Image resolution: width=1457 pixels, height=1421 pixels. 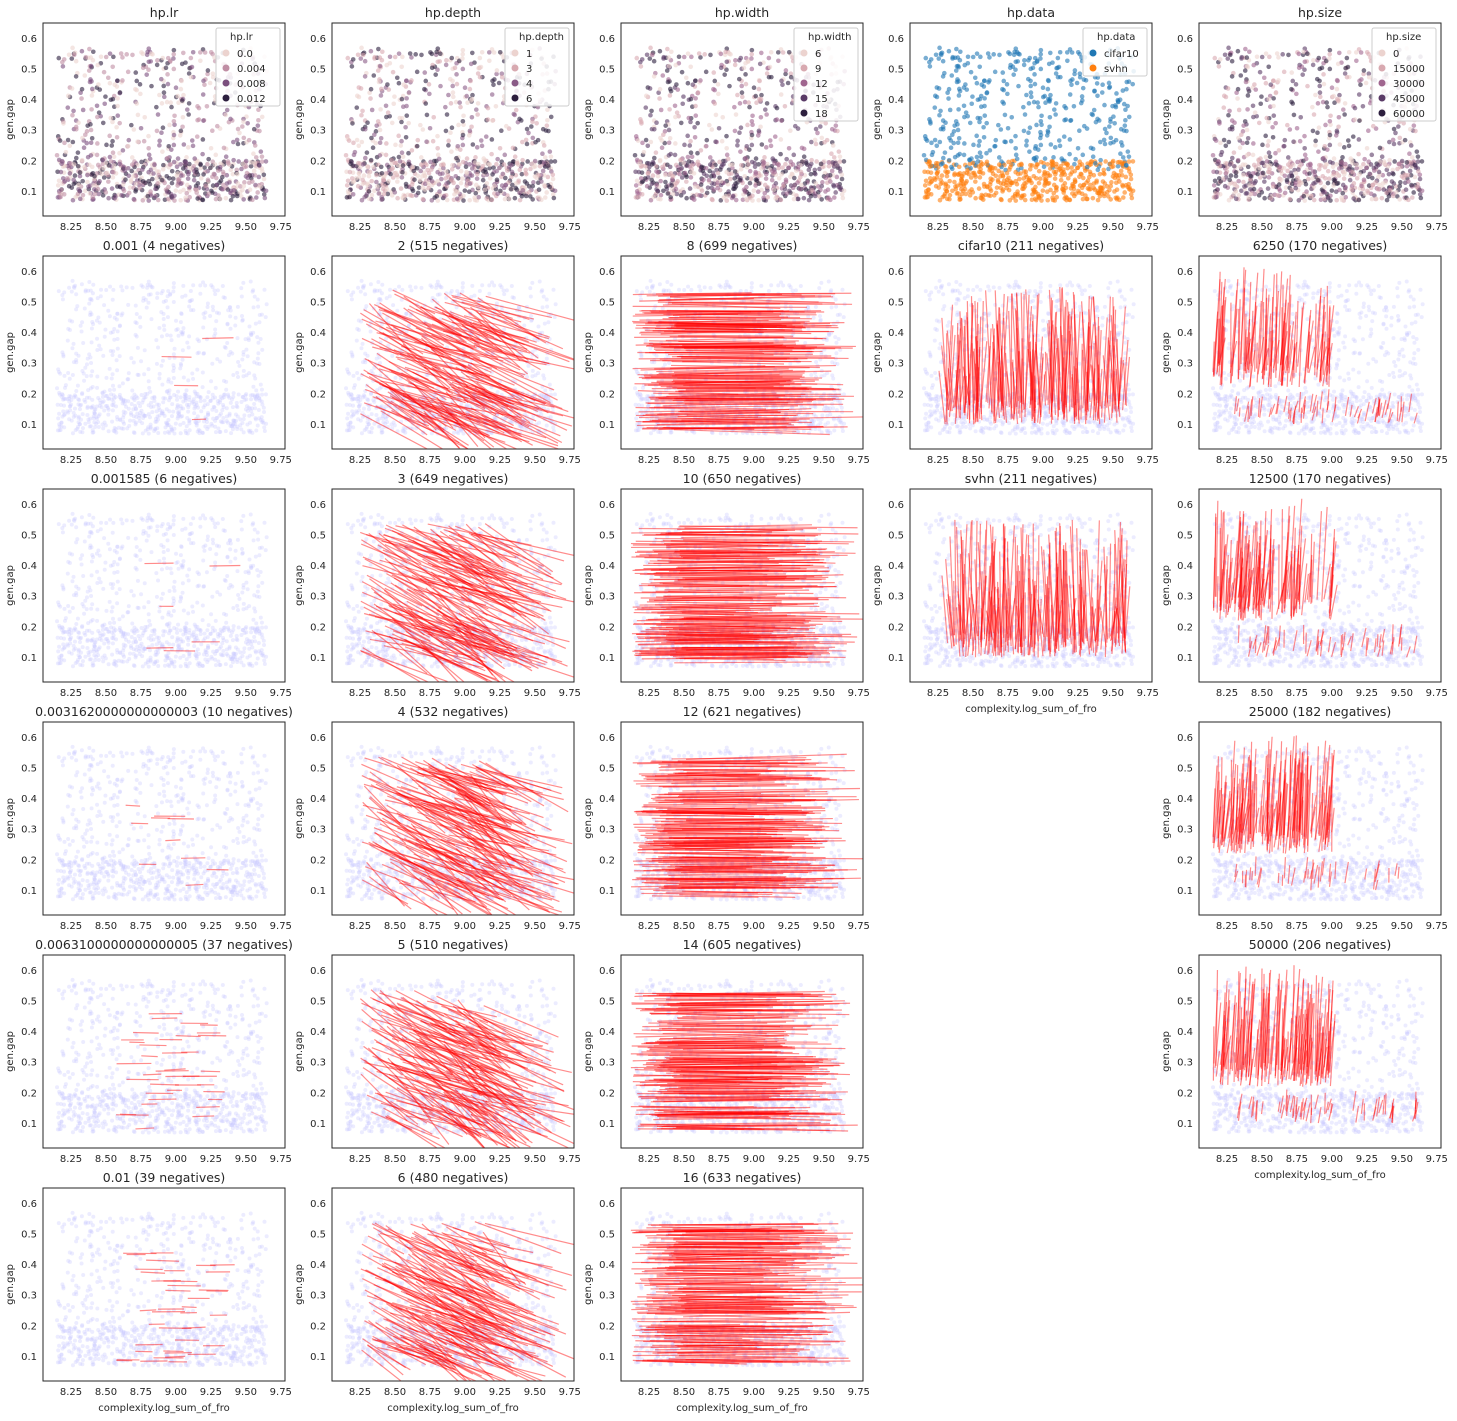 What do you see at coordinates (251, 69) in the screenshot?
I see `legend-label: 0.004` at bounding box center [251, 69].